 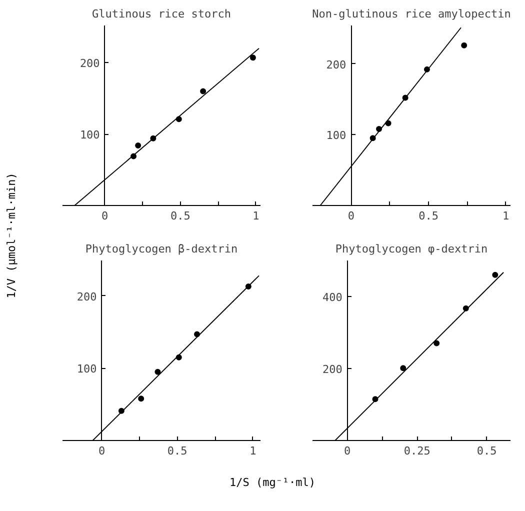 What do you see at coordinates (161, 249) in the screenshot?
I see `chart-title: Phytoglycogen β-dextrin` at bounding box center [161, 249].